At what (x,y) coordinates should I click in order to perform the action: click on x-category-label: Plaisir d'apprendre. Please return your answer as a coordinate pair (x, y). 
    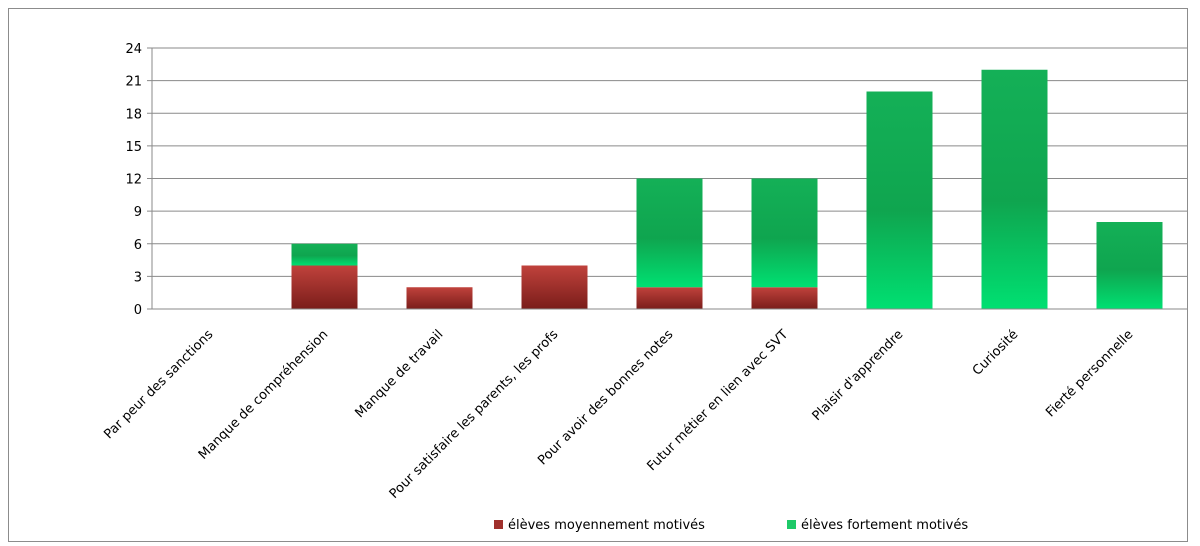
    Looking at the image, I should click on (858, 375).